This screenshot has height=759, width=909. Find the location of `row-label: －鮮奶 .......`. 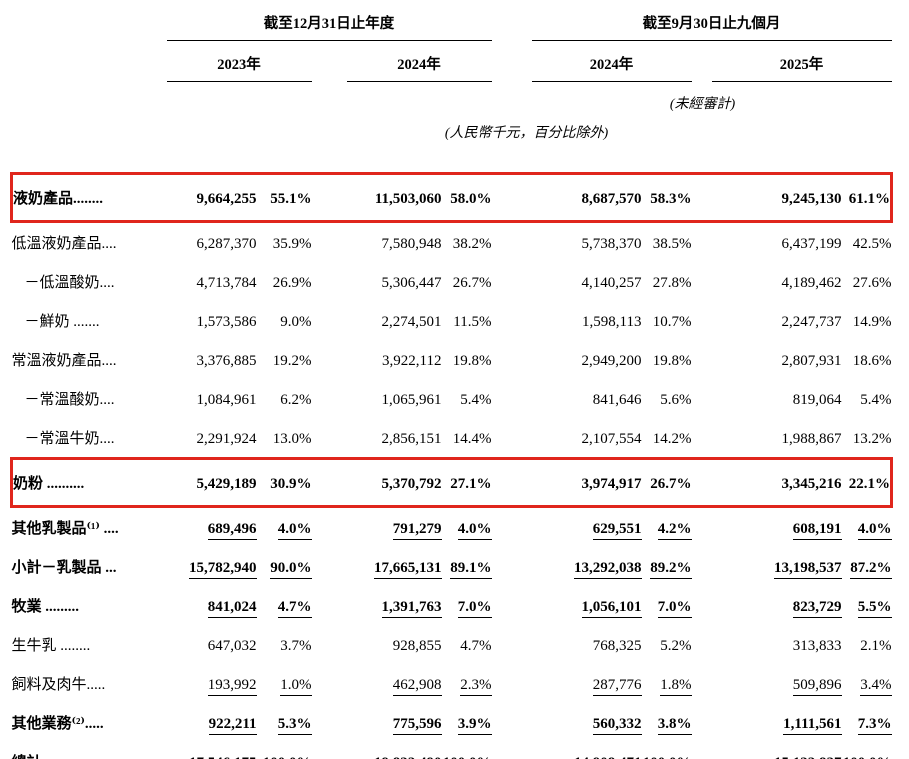

row-label: －鮮奶 ....... is located at coordinates (62, 322).